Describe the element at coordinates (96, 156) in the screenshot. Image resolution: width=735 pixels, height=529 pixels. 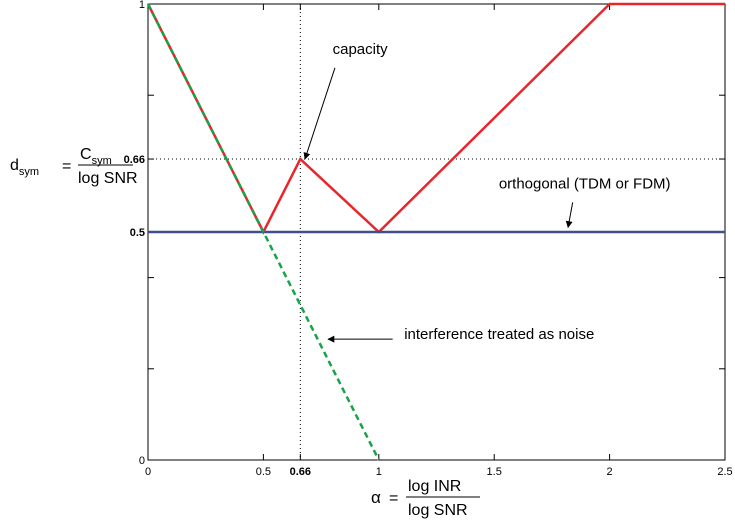
I see `y-label-numerator: Csym` at that location.